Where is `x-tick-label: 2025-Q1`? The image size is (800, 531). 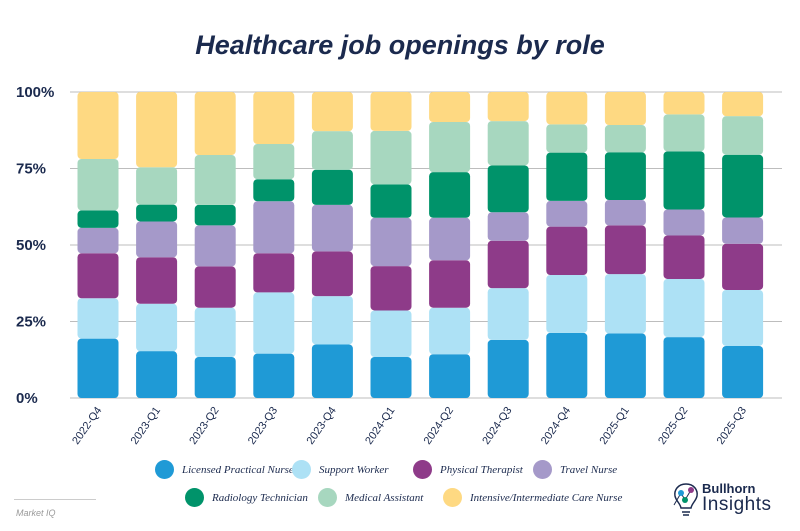 x-tick-label: 2025-Q1 is located at coordinates (614, 426).